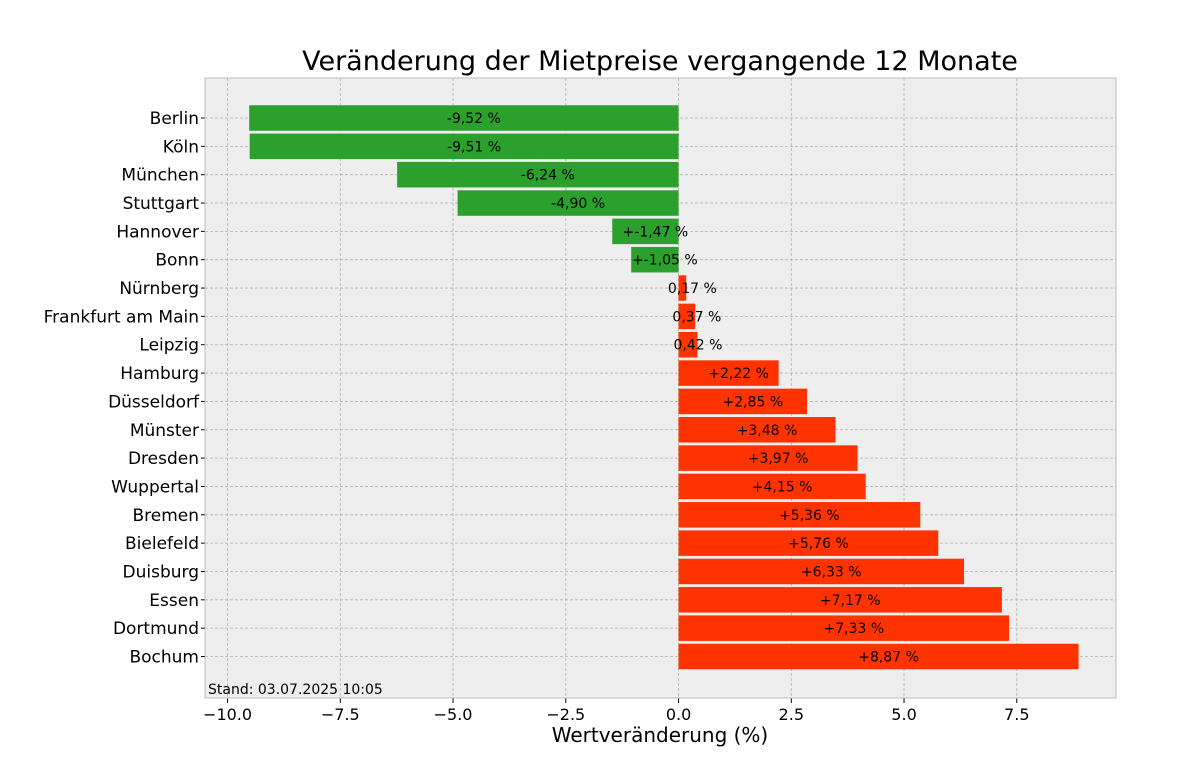 The image size is (1200, 779). What do you see at coordinates (154, 402) in the screenshot?
I see `category-label: Düsseldorf` at bounding box center [154, 402].